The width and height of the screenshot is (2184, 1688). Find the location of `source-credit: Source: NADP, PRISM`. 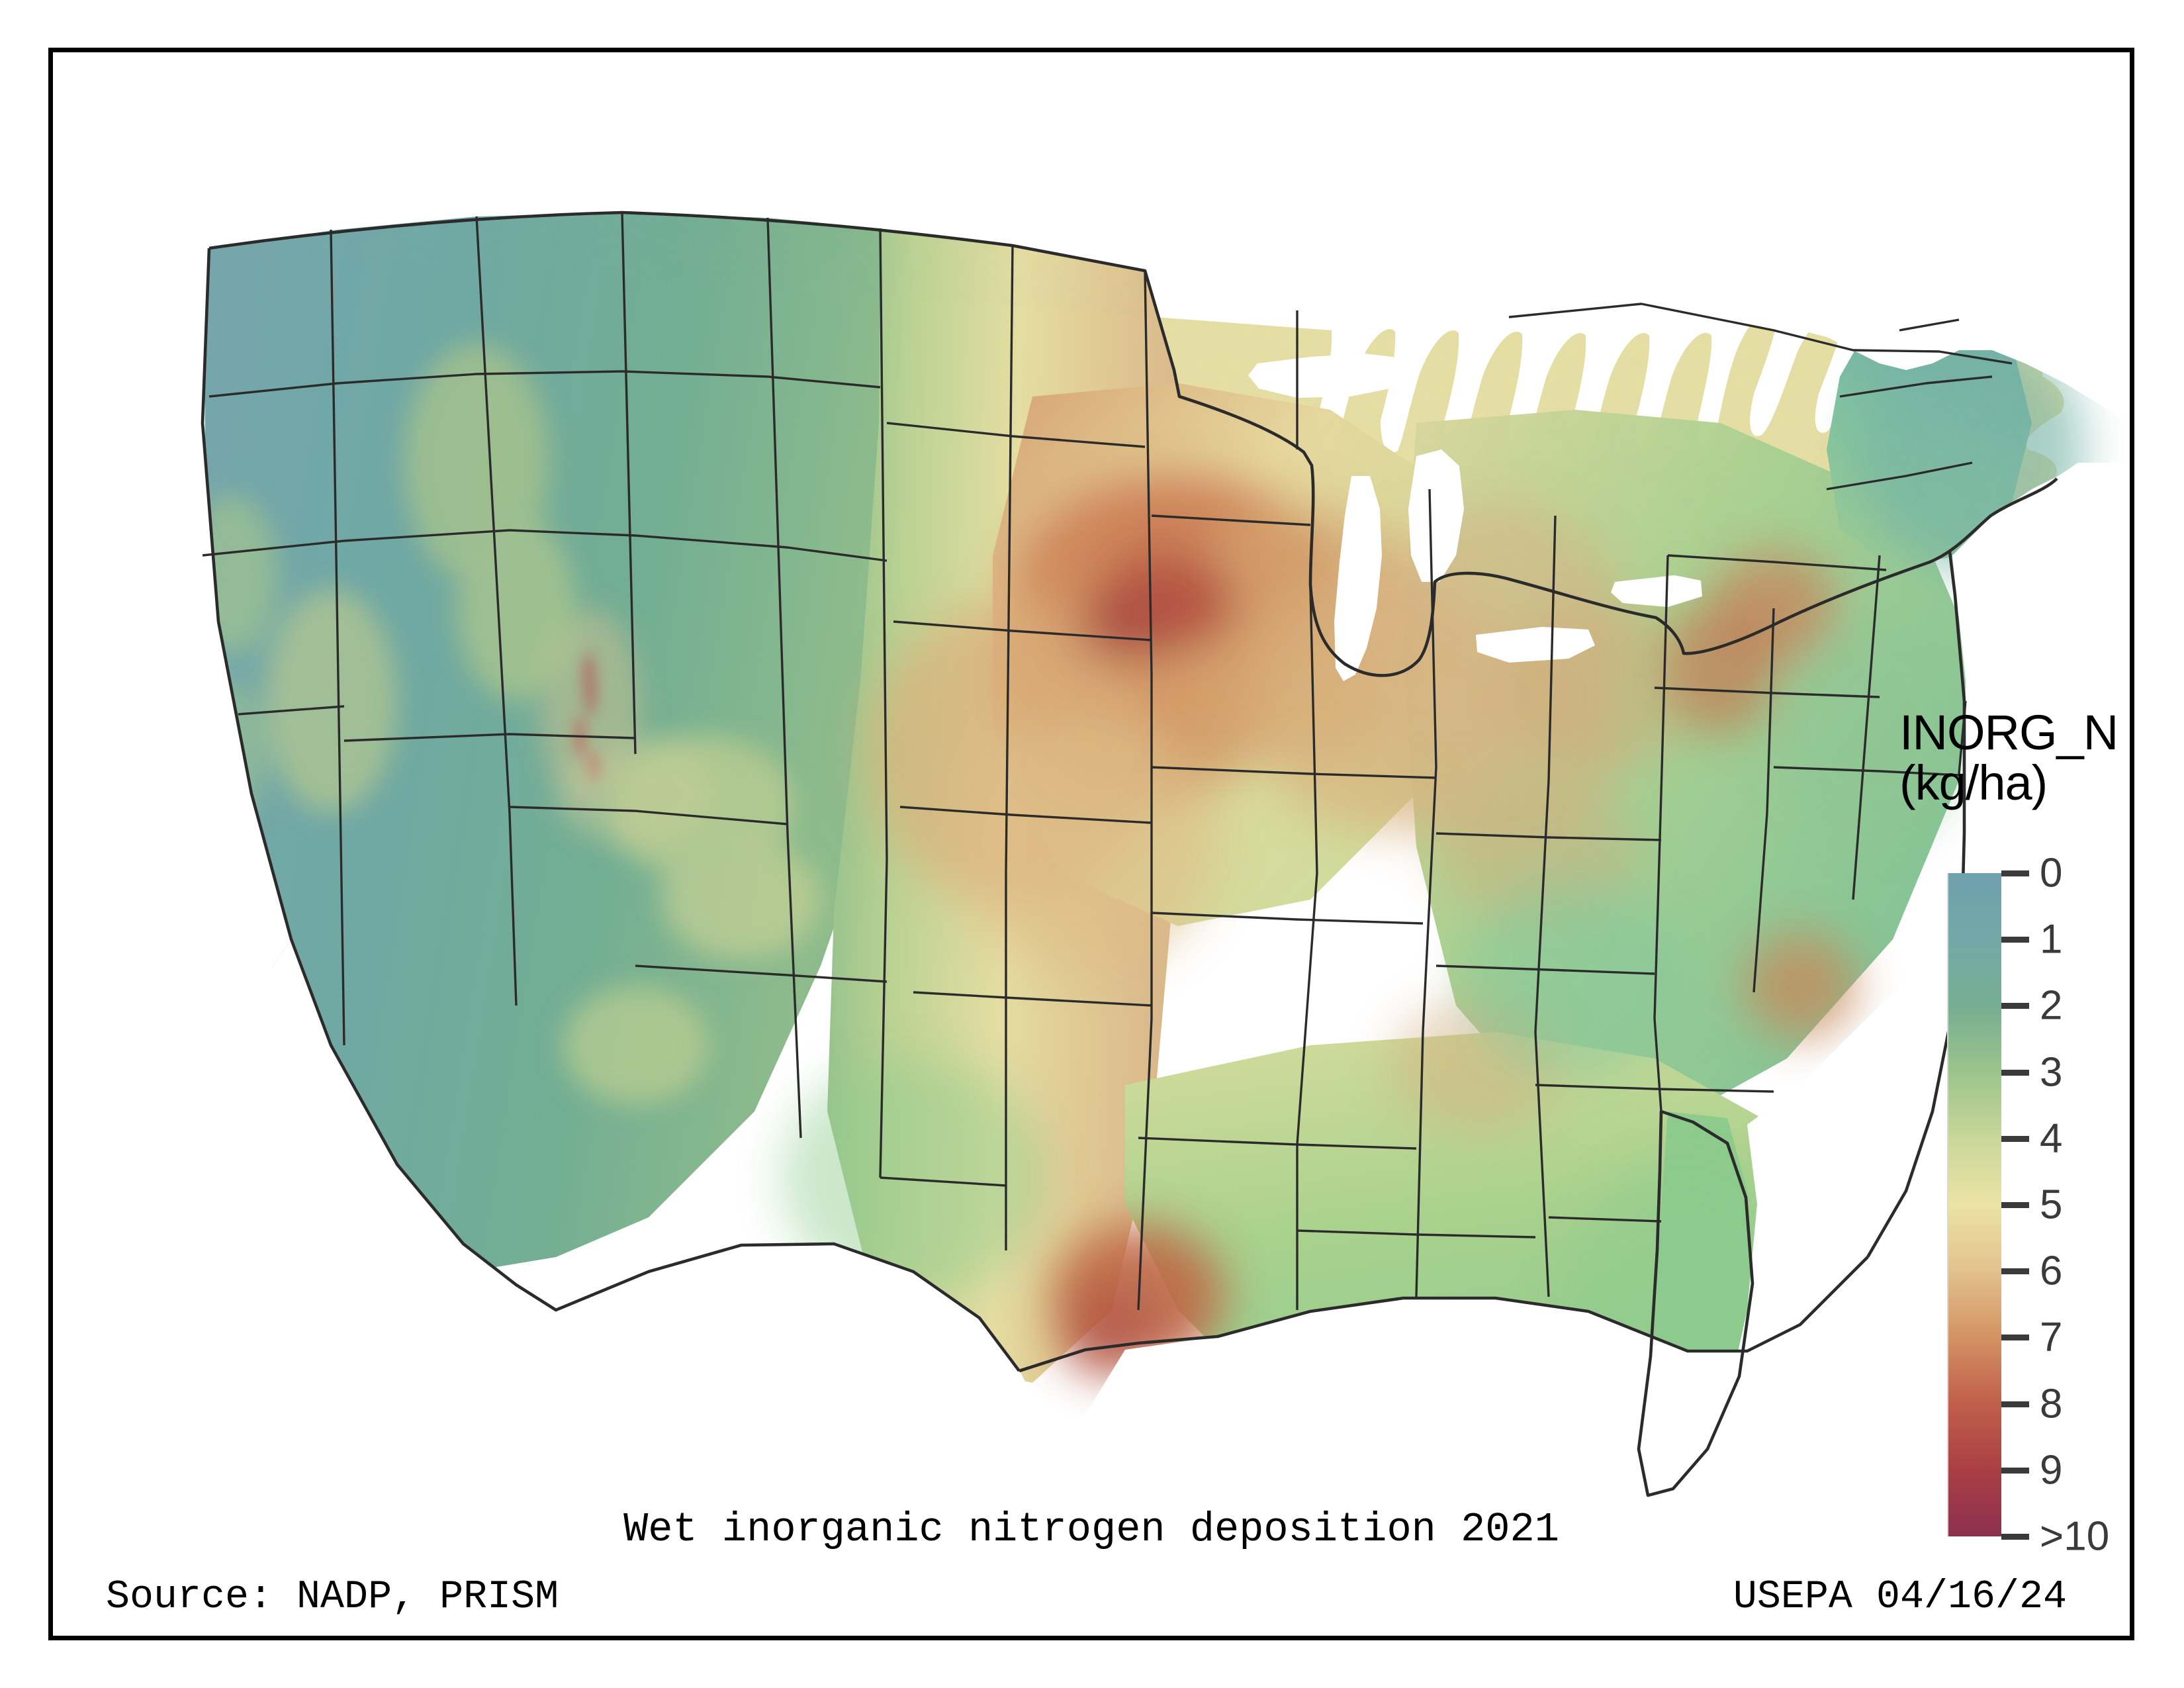

source-credit: Source: NADP, PRISM is located at coordinates (332, 1597).